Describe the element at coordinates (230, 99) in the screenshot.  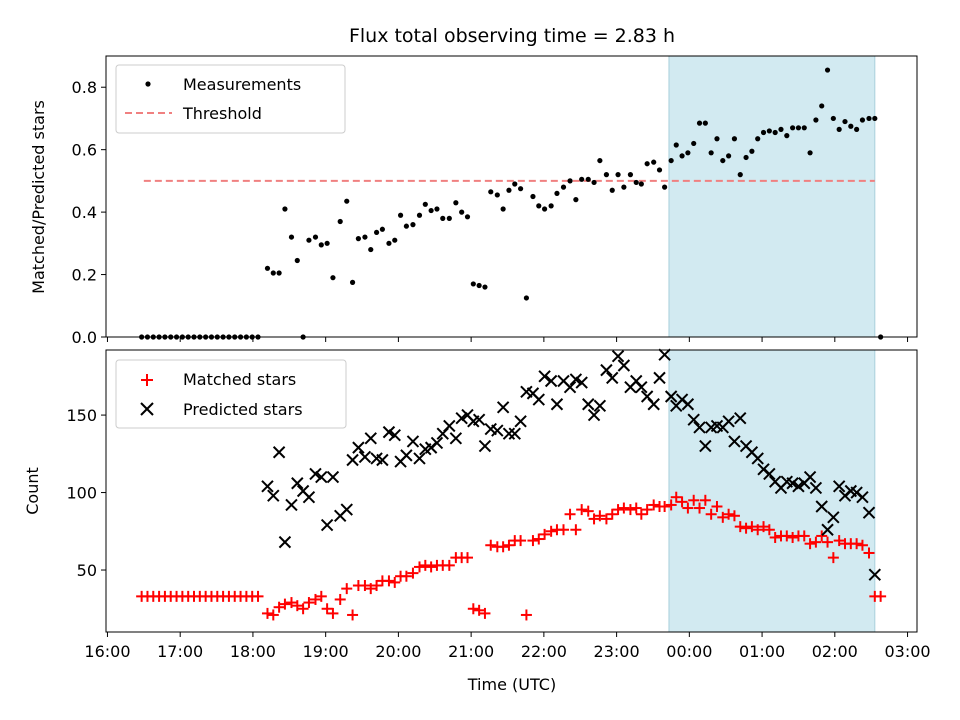
I see `top-legend: Measurements Threshold` at that location.